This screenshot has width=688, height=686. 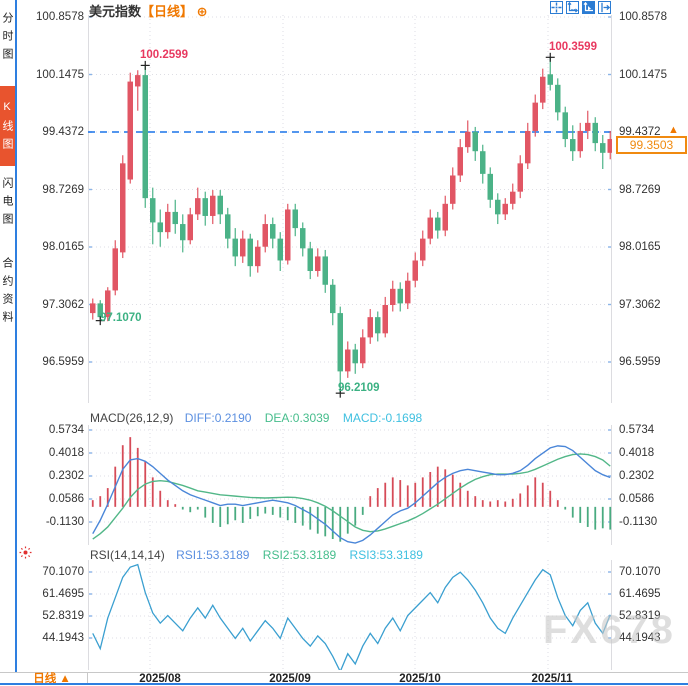 I want to click on pan-right-icon, so click(x=604, y=7).